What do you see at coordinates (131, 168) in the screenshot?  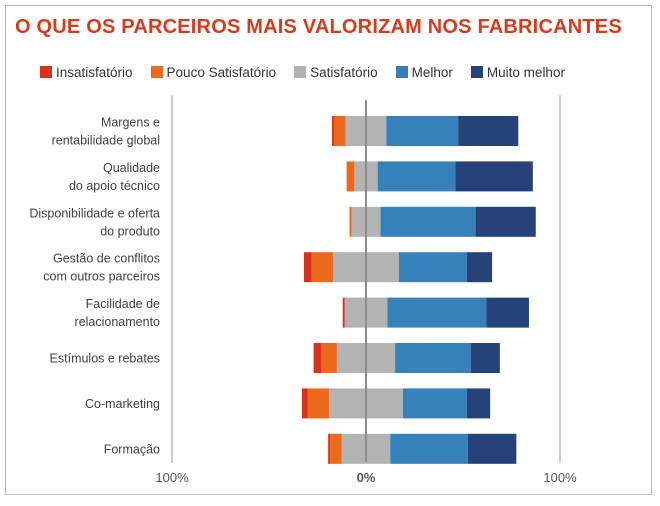 I see `category-label: Qualidade` at bounding box center [131, 168].